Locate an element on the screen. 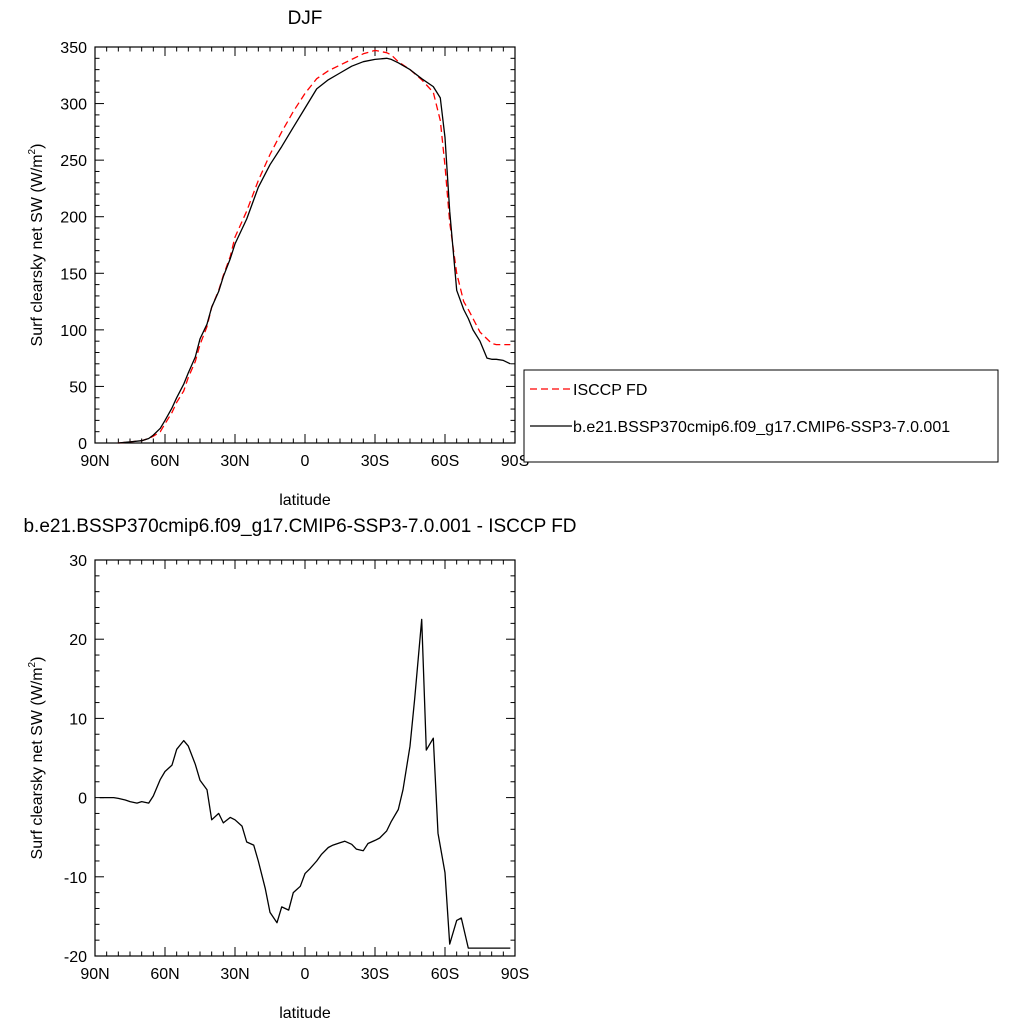 The image size is (1024, 1024). bottom-x-tick-label: 30S is located at coordinates (375, 974).